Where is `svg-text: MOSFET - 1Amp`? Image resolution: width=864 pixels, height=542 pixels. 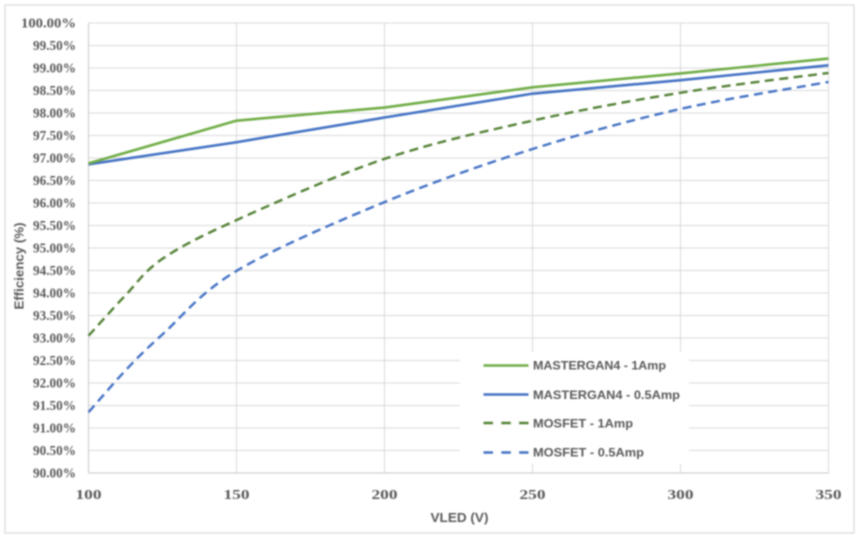
svg-text: MOSFET - 1Amp is located at coordinates (583, 423).